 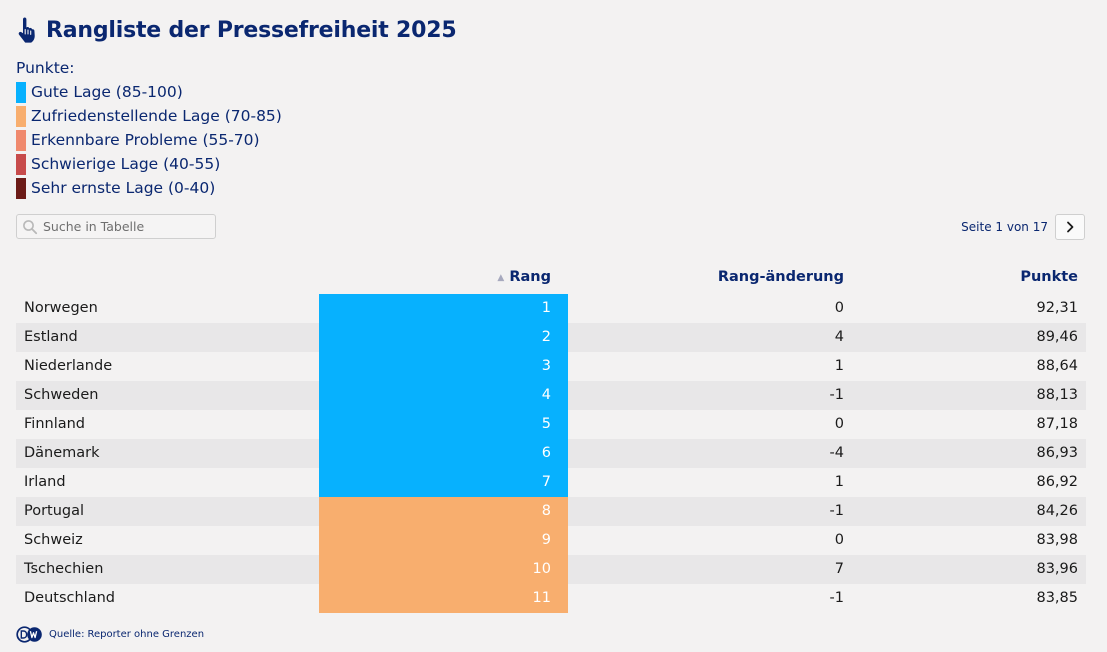 What do you see at coordinates (1057, 308) in the screenshot?
I see `points-cell: 92,31` at bounding box center [1057, 308].